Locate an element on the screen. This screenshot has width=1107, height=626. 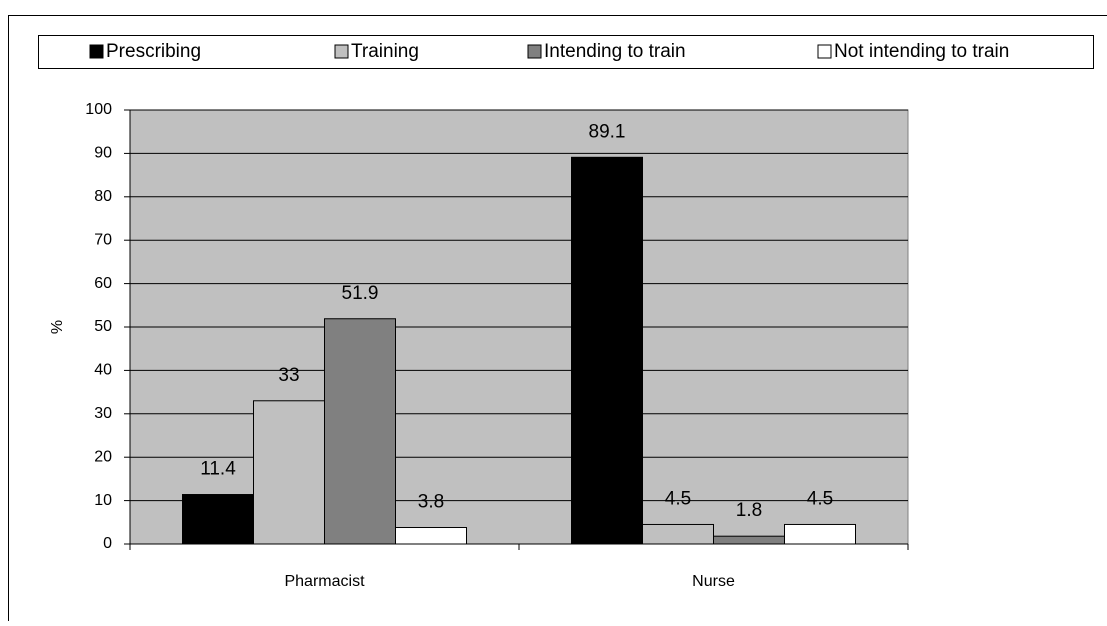
value-label: 11.4 is located at coordinates (218, 469).